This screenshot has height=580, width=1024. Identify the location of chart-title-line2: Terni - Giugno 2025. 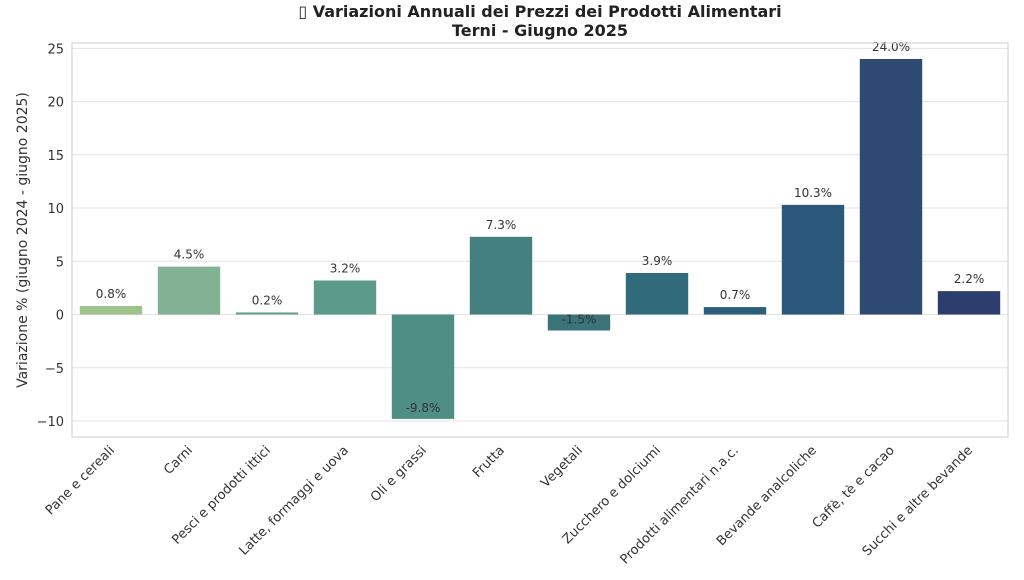
(540, 30).